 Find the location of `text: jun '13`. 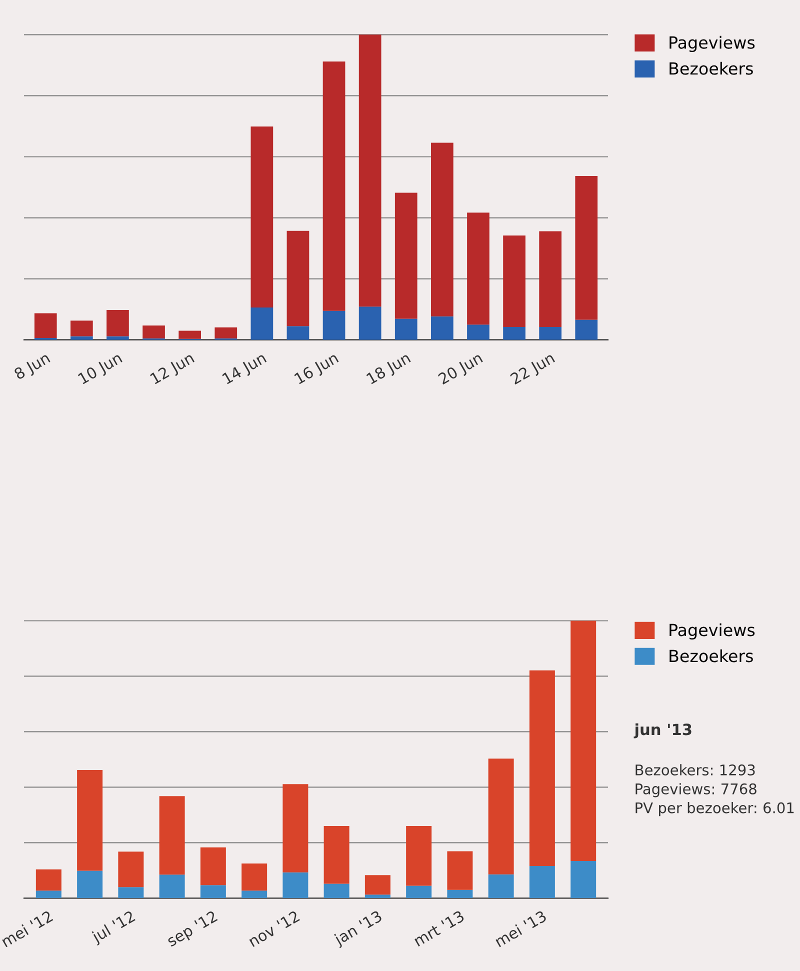

text: jun '13 is located at coordinates (663, 730).